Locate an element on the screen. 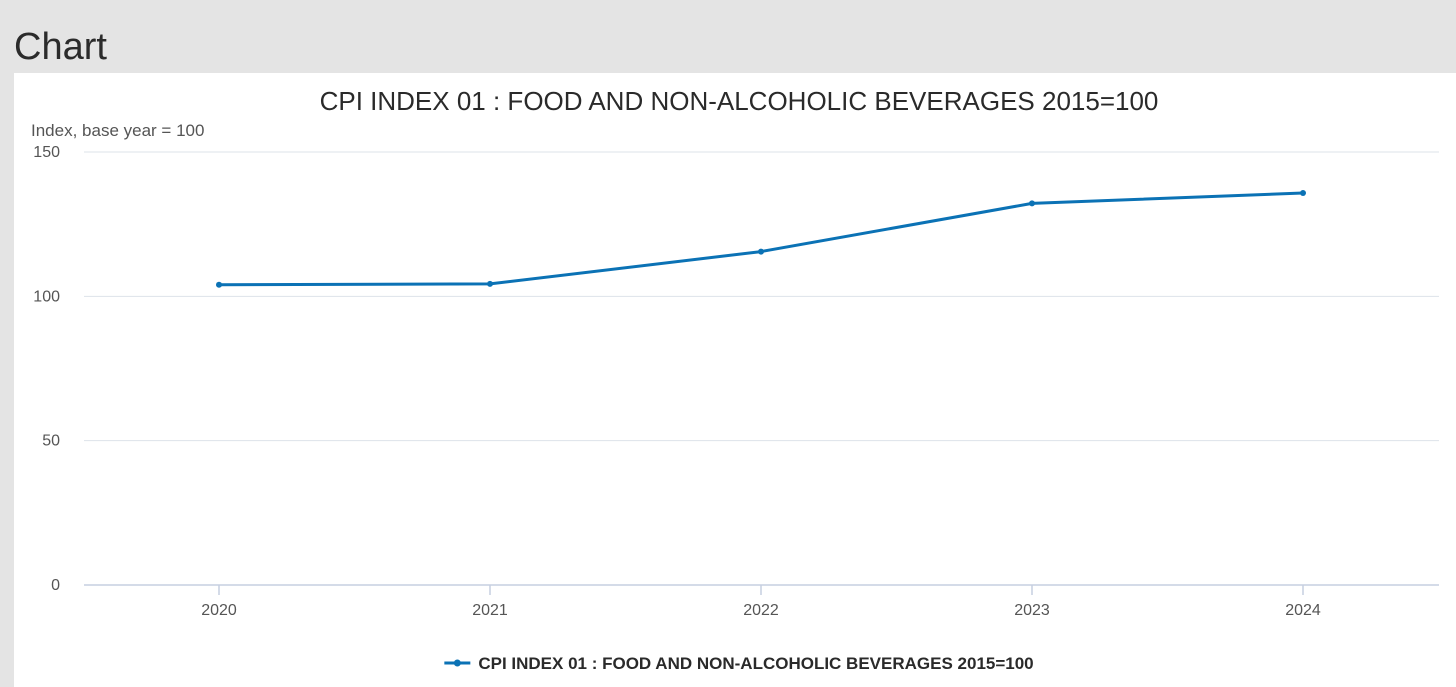  x-tick-label: 2021 is located at coordinates (490, 610).